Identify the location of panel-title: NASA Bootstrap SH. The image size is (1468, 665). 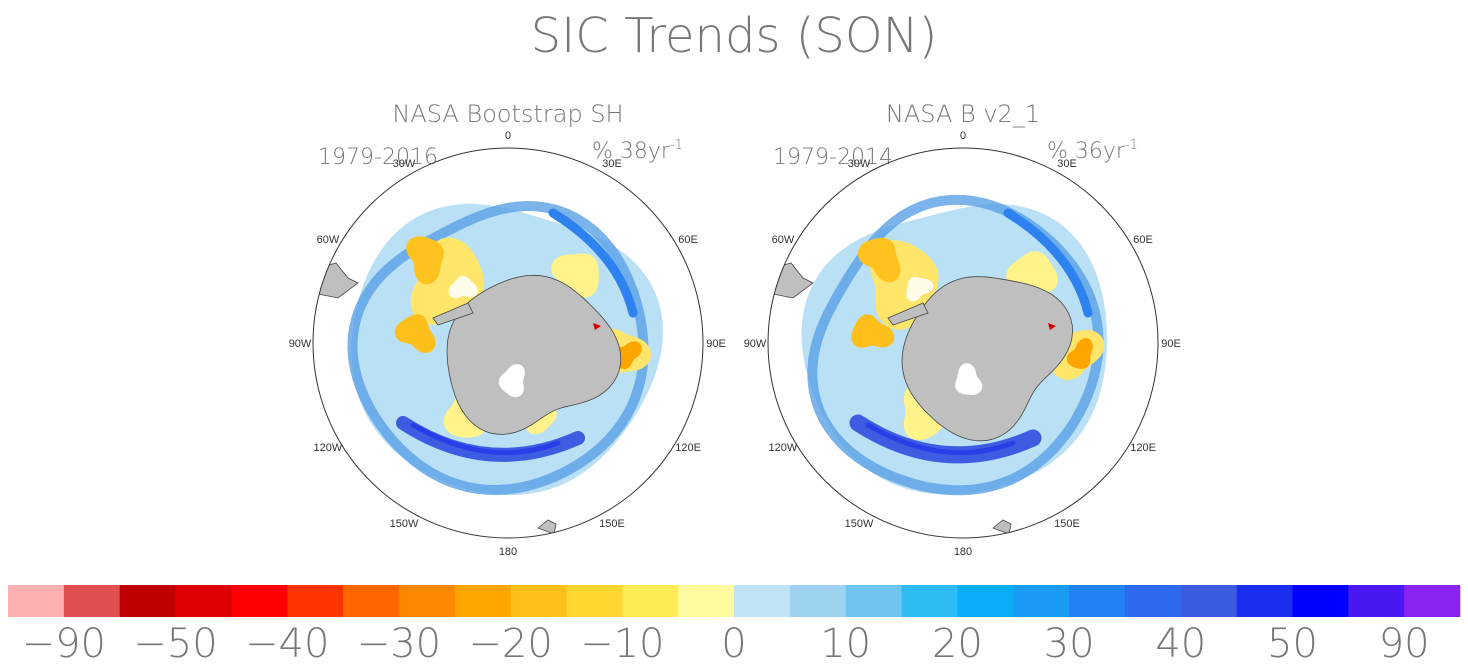
(507, 114).